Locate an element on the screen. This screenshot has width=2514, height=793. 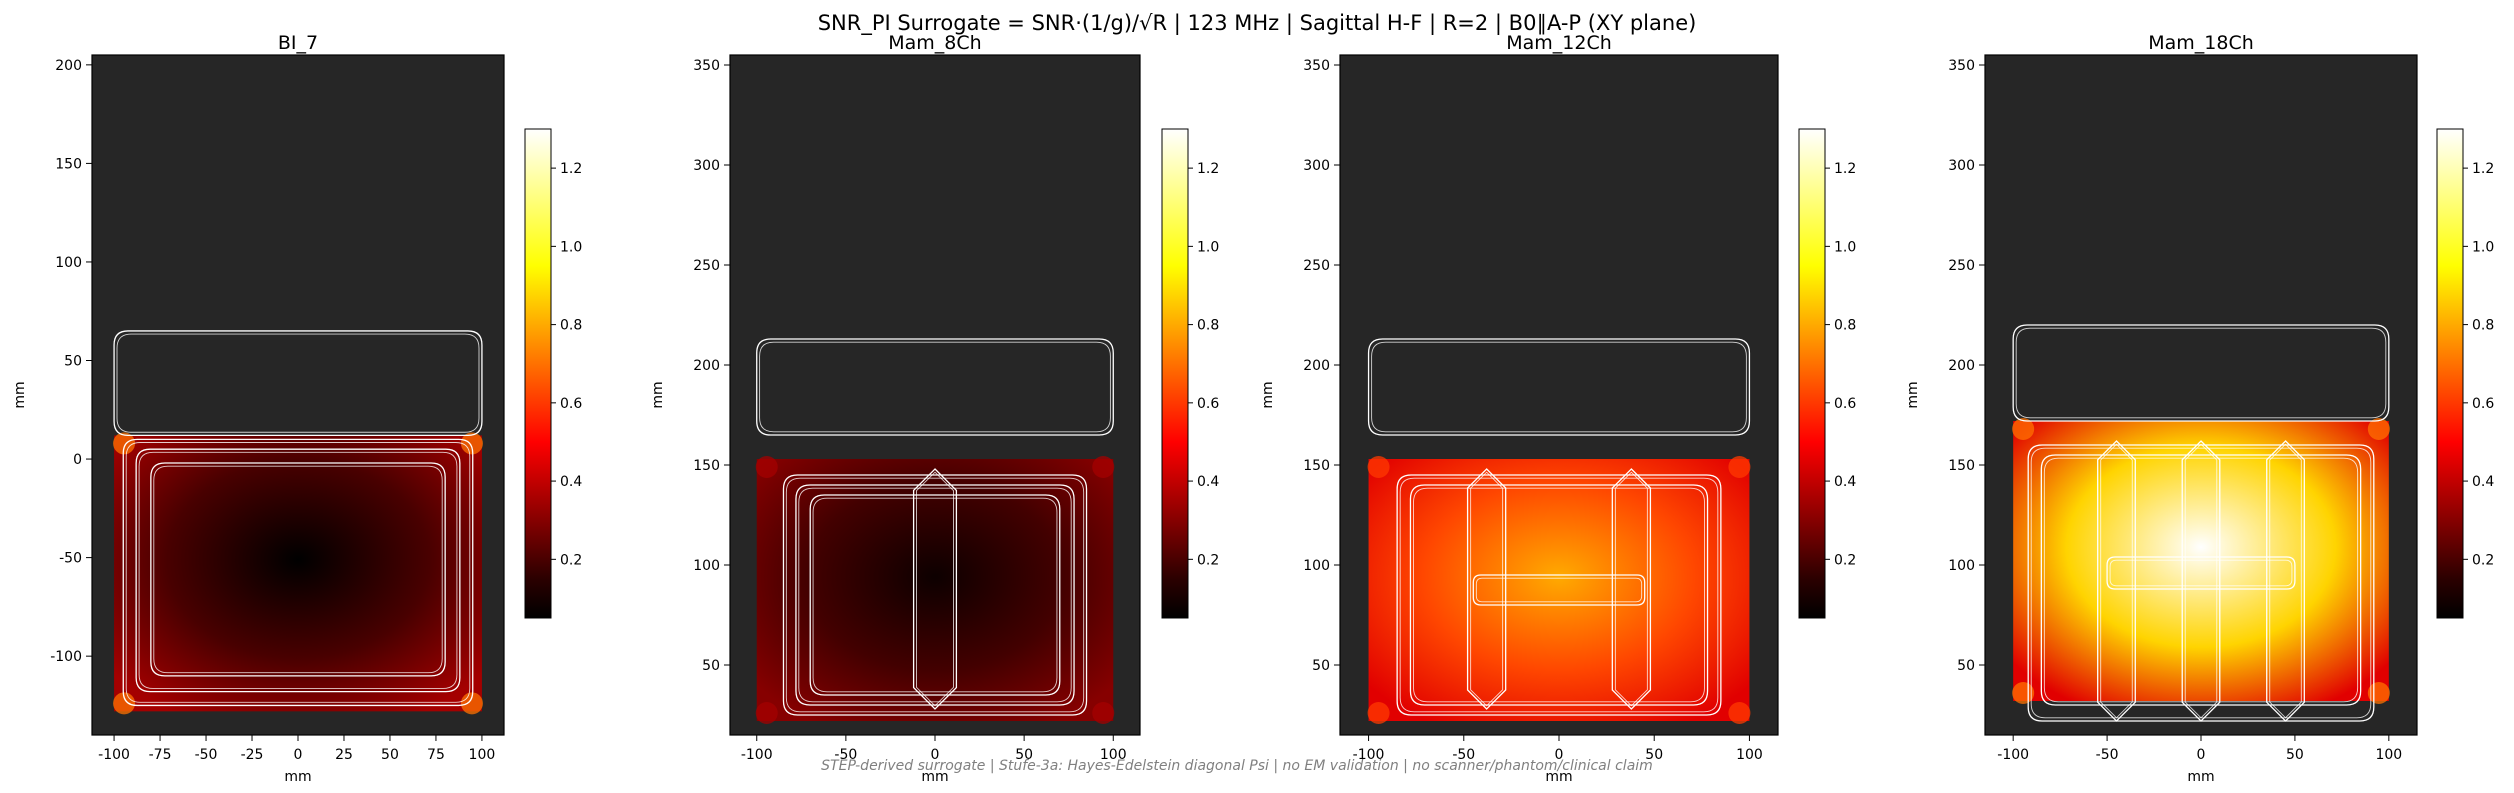
x-tick-label-5: 25 is located at coordinates (344, 755).